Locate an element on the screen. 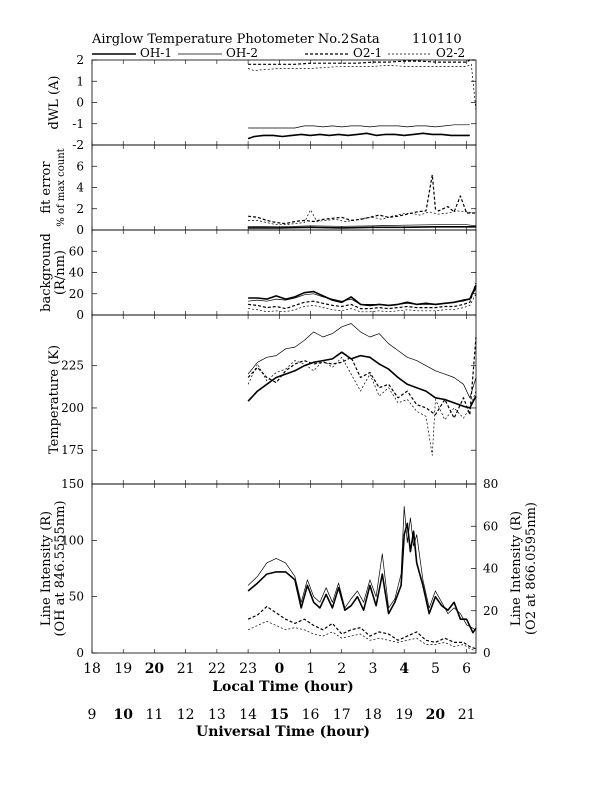  universal-time-tick-label: 18 is located at coordinates (373, 715).